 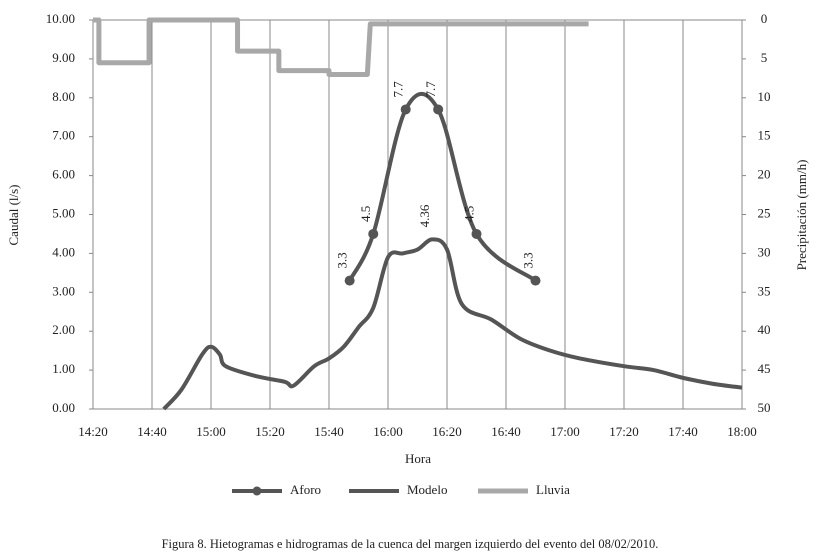 I want to click on x-tick-label: 18:00, so click(x=742, y=431).